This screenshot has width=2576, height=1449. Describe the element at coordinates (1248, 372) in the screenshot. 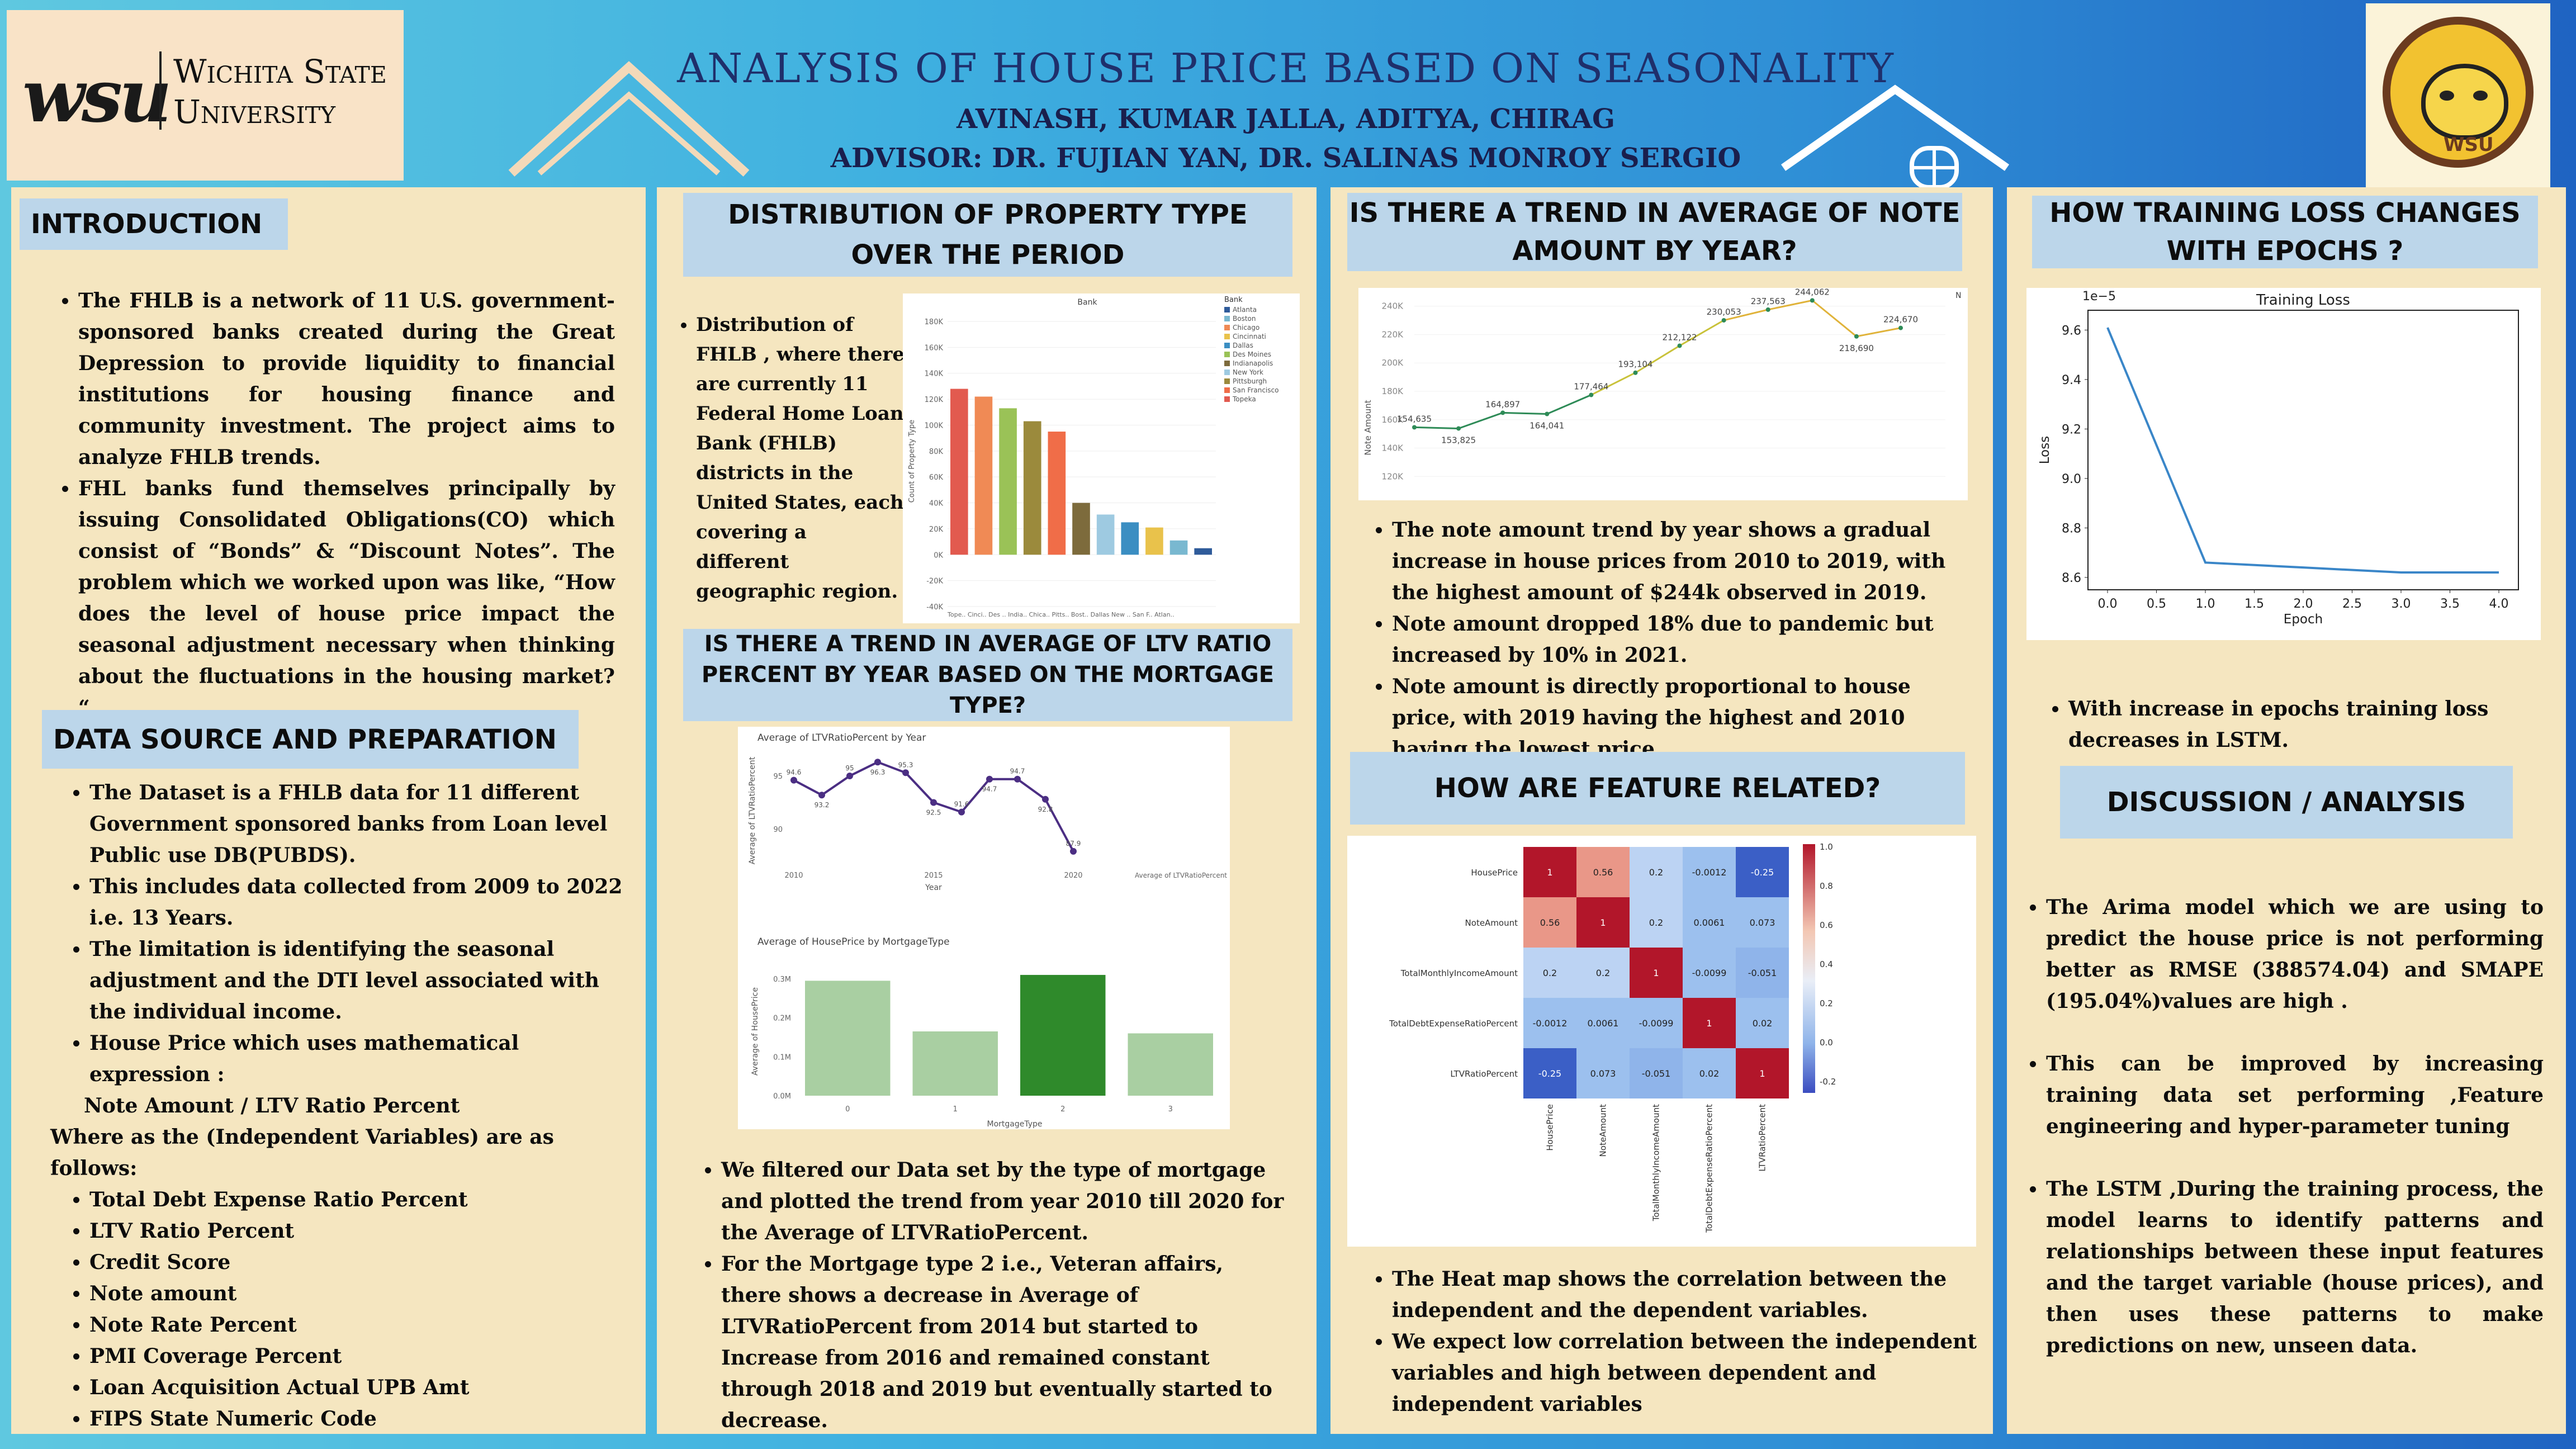

I see `legend-label: New York` at that location.